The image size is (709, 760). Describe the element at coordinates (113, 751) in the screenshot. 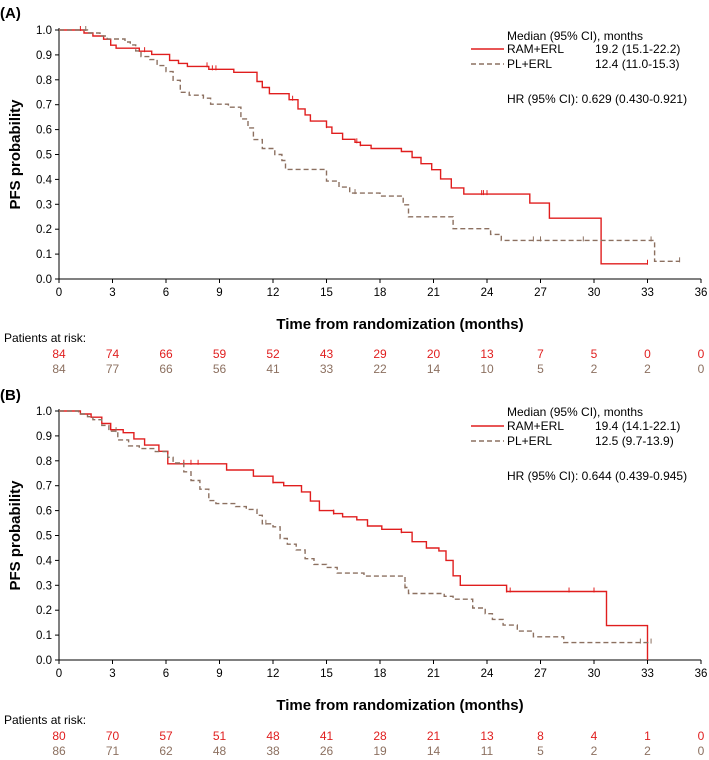

I see `at-risk-count-pl-erl: 71` at that location.